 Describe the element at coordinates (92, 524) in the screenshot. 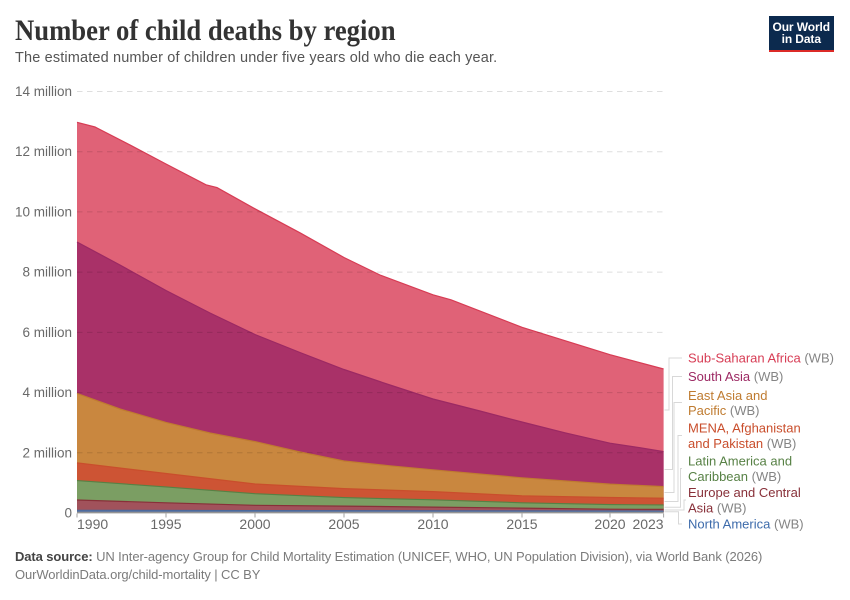

I see `svg-text: 1990` at that location.